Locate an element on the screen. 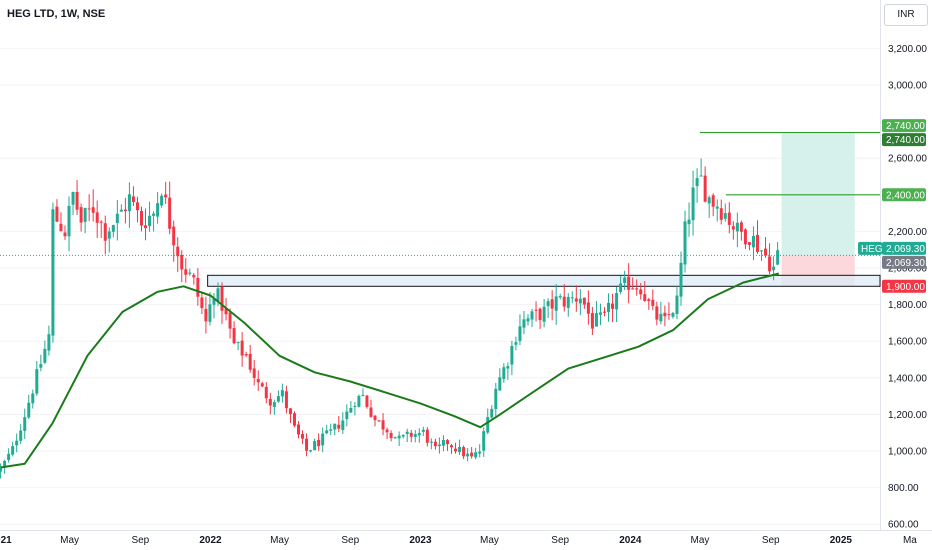 This screenshot has height=550, width=932. target-lines-layer is located at coordinates (789, 163).